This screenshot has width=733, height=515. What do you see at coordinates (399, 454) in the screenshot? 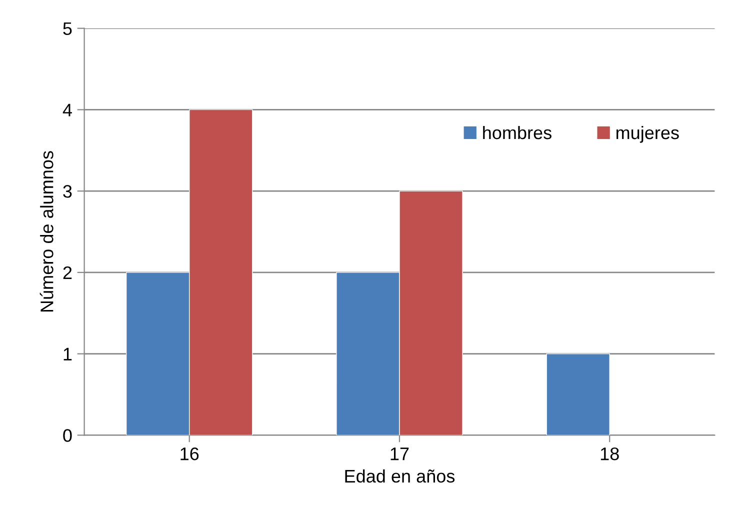
I see `x-tick-label: 17` at bounding box center [399, 454].